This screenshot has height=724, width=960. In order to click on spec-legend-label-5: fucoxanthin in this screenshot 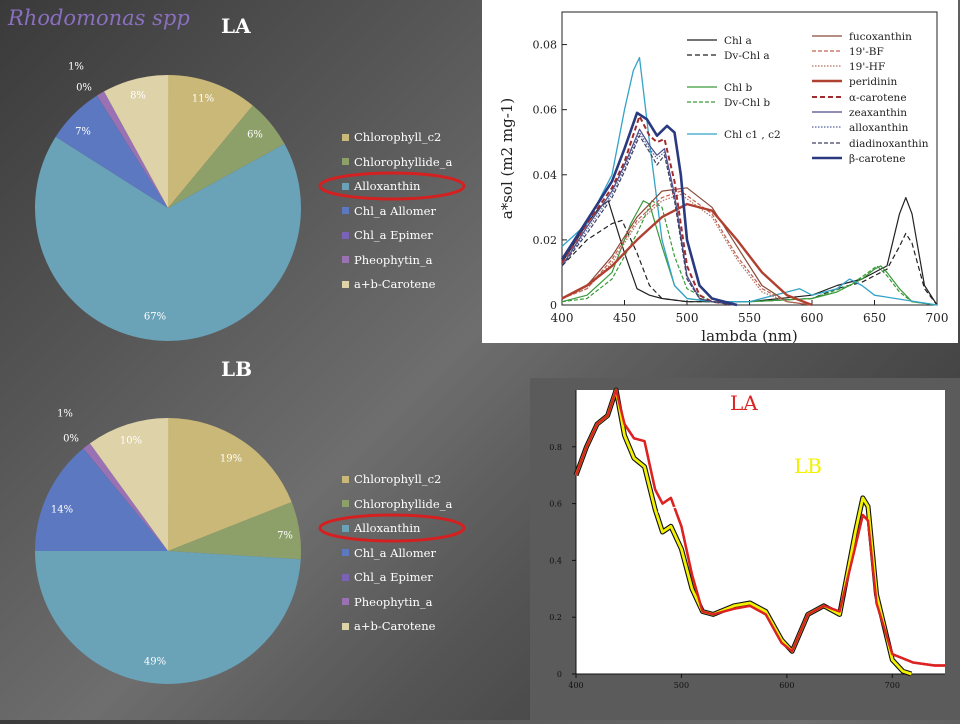, I will do `click(880, 37)`.